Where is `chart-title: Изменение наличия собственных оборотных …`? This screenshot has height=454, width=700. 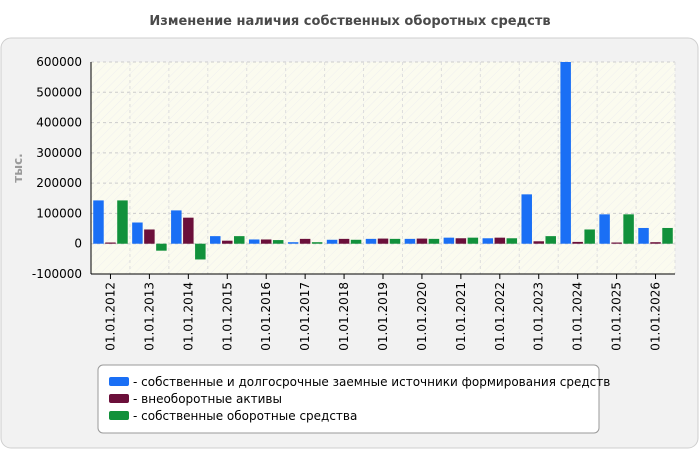 chart-title: Изменение наличия собственных оборотных … is located at coordinates (349, 21).